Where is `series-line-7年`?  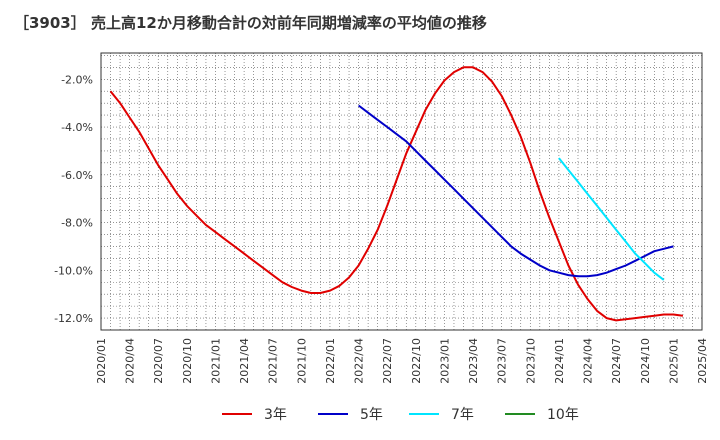 series-line-7年 is located at coordinates (611, 219).